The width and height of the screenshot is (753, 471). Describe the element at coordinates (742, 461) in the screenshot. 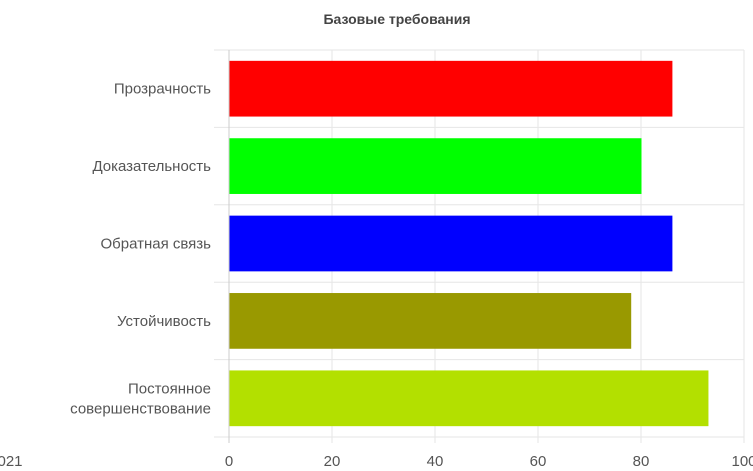

I see `x-tick-label: 100` at that location.